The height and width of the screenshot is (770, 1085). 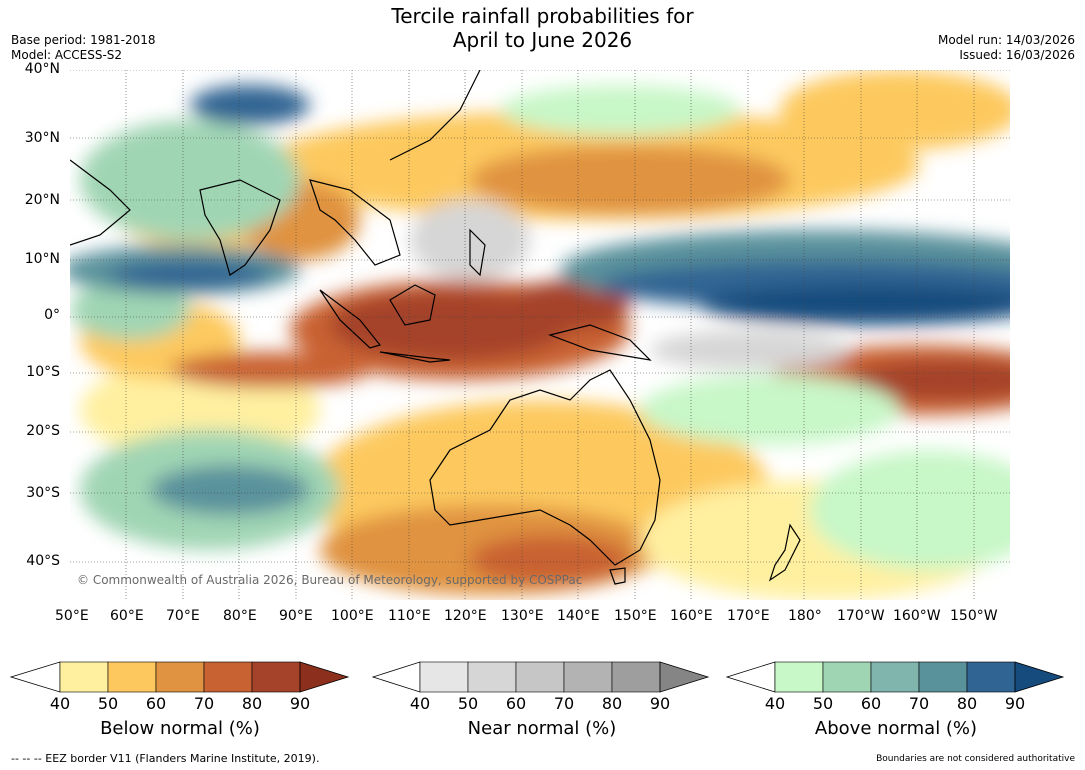 What do you see at coordinates (415, 357) in the screenshot?
I see `java-coast` at bounding box center [415, 357].